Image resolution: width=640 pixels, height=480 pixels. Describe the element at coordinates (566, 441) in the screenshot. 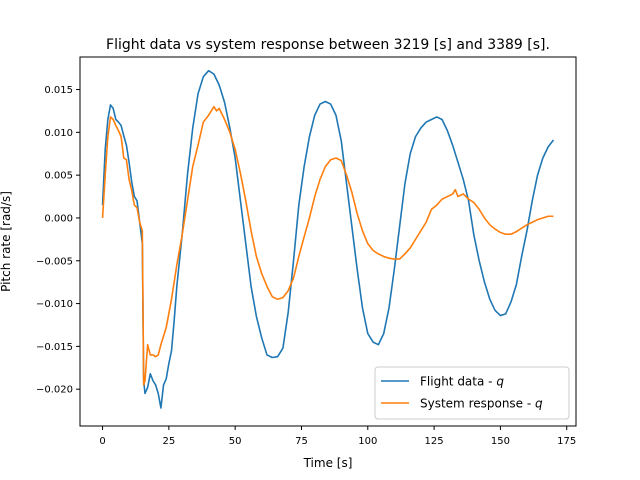

I see `x-tick-label: 175` at that location.